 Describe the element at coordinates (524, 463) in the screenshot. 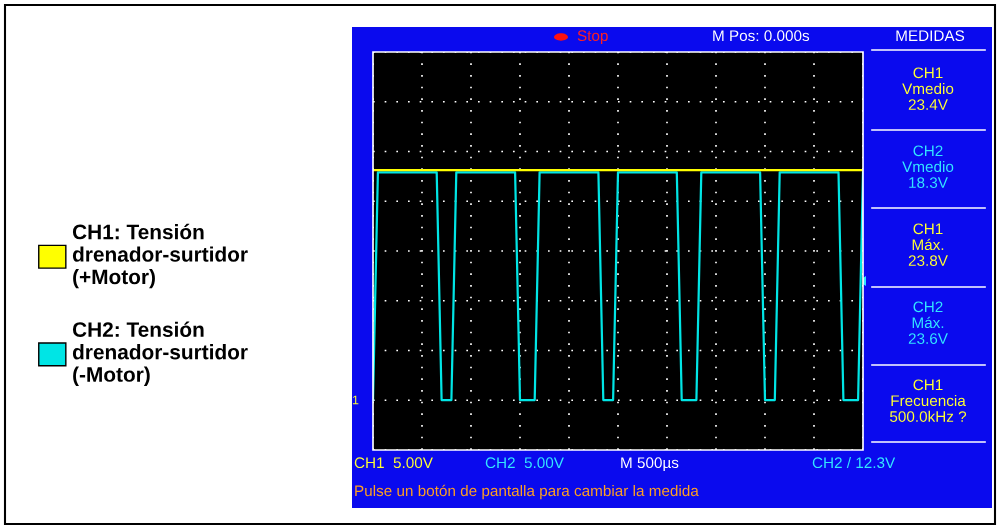

I see `text: CH2 5.00V` at that location.